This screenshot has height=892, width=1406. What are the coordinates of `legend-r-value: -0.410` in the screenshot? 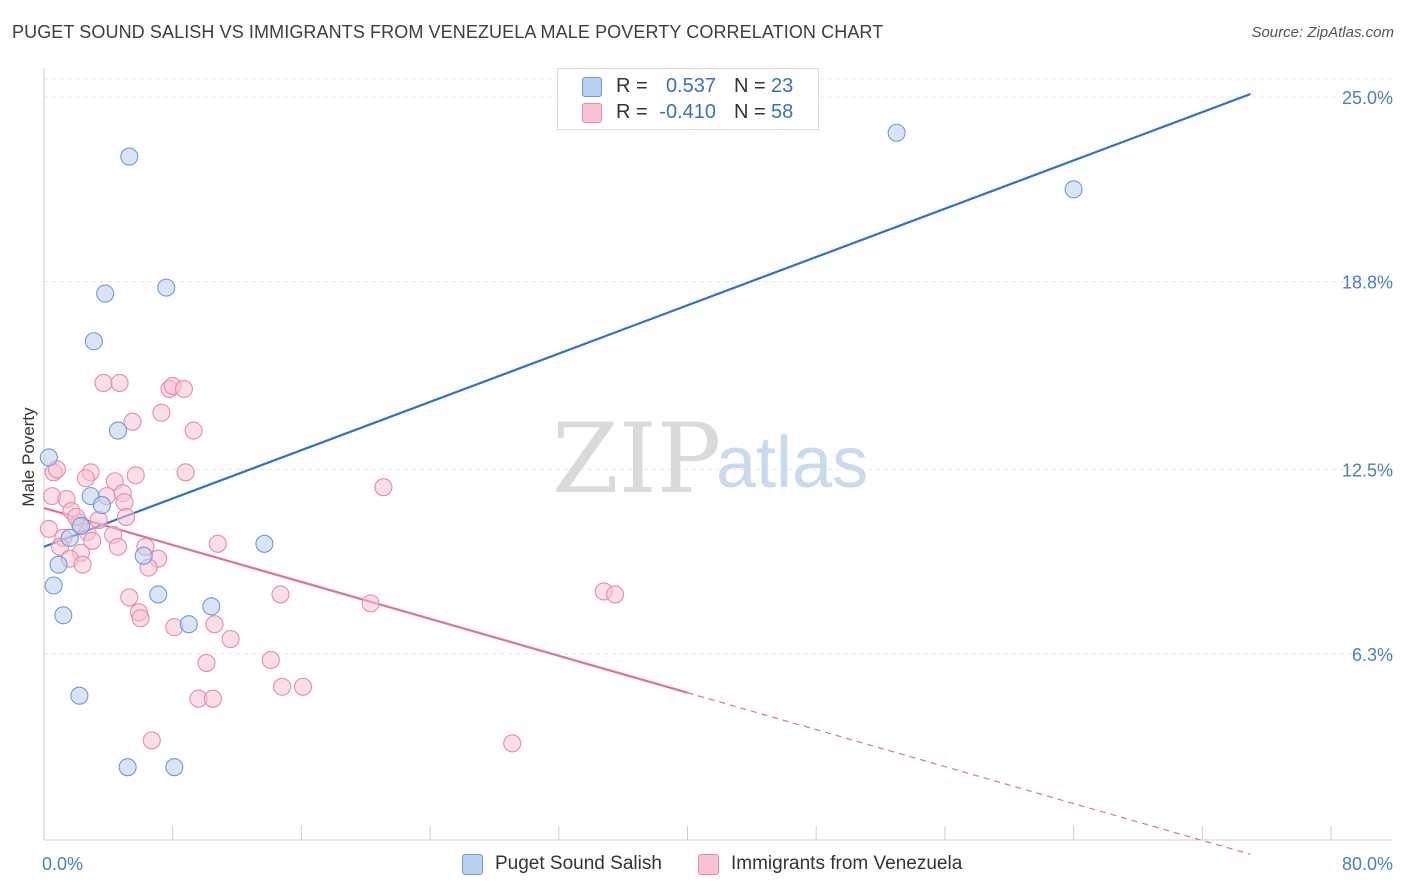 It's located at (687, 112).